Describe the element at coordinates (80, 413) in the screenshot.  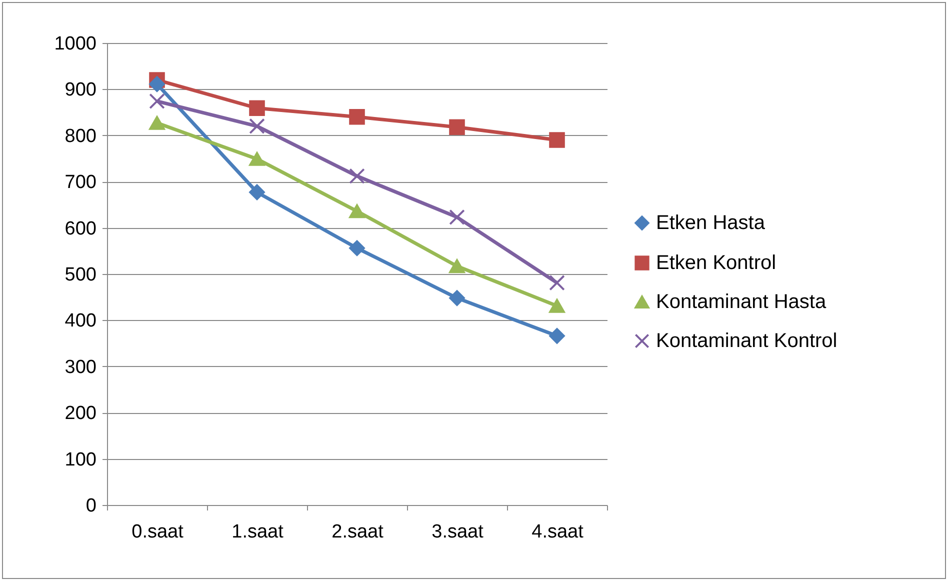
I see `y-tick-label: 200` at that location.